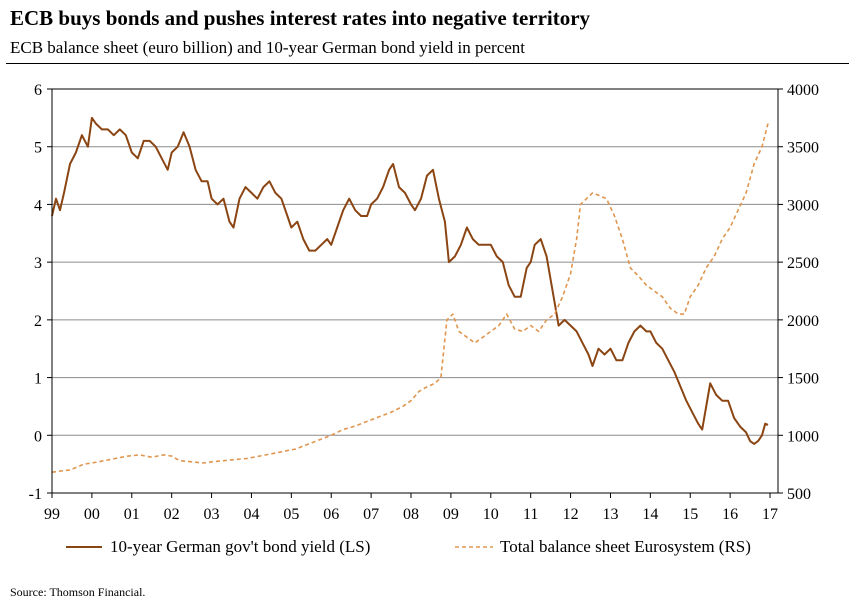 The image size is (865, 612). What do you see at coordinates (38, 148) in the screenshot?
I see `y-left-tick-label: 5` at bounding box center [38, 148].